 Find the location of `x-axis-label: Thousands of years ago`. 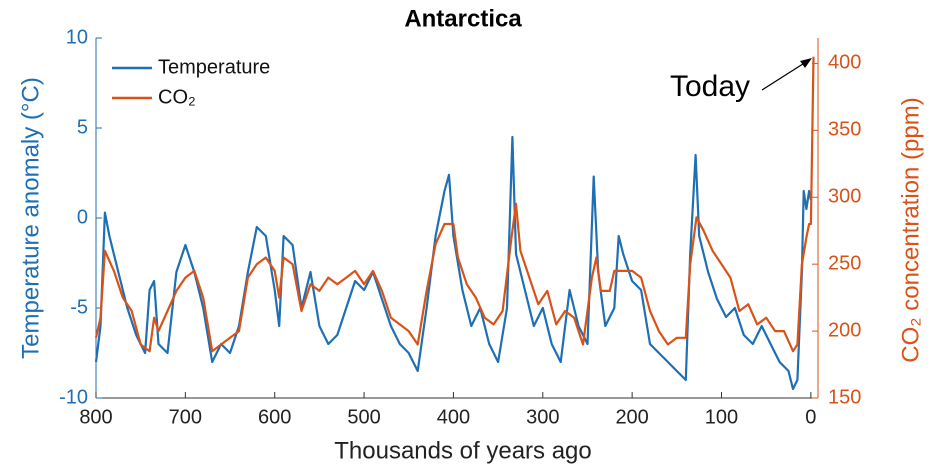

x-axis-label: Thousands of years ago is located at coordinates (463, 450).